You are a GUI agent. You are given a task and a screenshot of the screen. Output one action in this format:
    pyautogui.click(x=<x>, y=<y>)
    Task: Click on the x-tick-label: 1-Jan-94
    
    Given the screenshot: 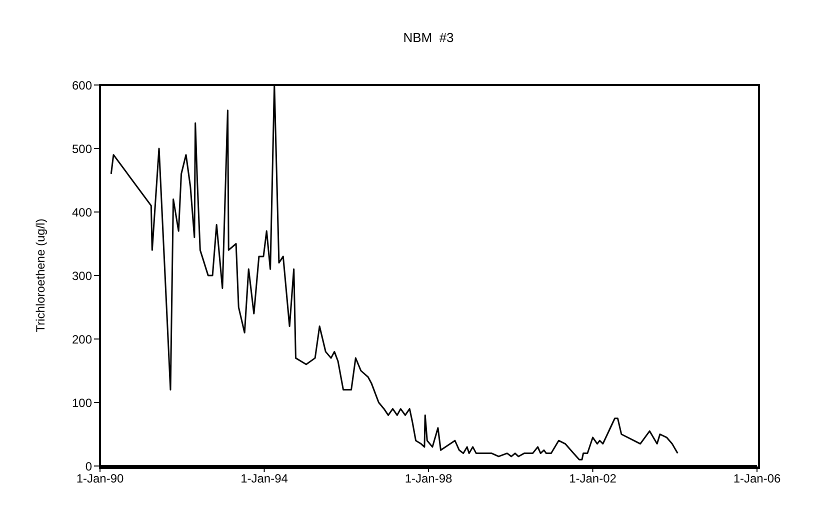 What is the action you would take?
    pyautogui.click(x=264, y=479)
    